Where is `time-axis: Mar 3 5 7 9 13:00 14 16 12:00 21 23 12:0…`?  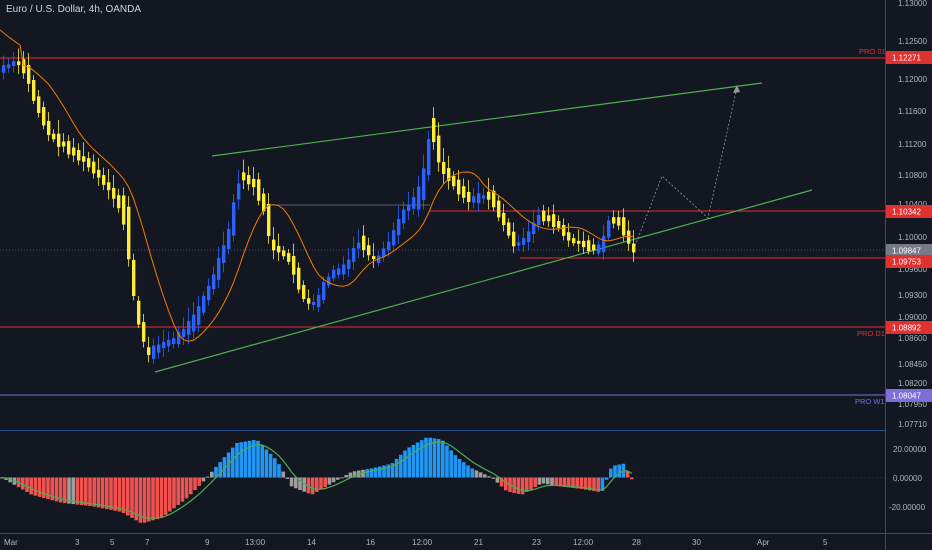
time-axis: Mar 3 5 7 9 13:00 14 16 12:00 21 23 12:0… is located at coordinates (416, 542).